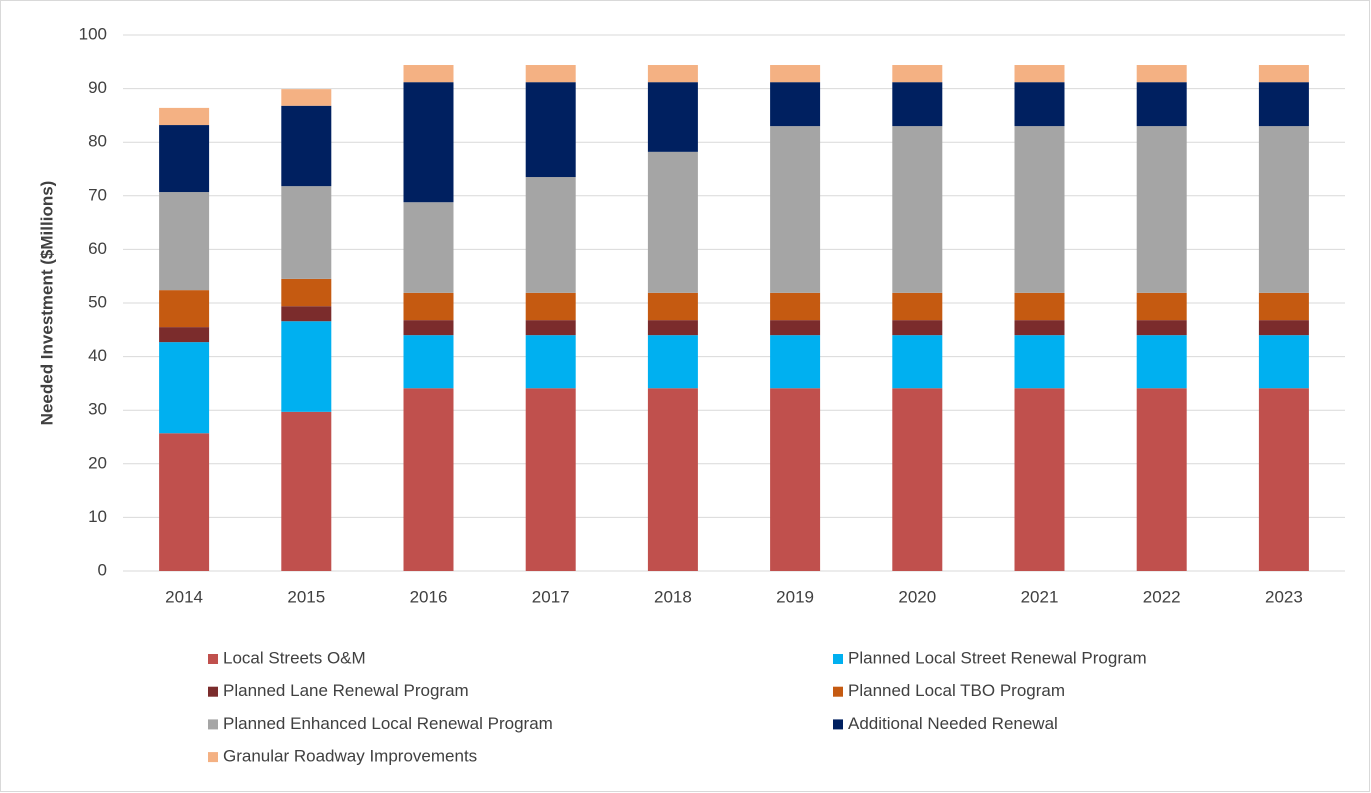 This screenshot has height=793, width=1371. Describe the element at coordinates (997, 657) in the screenshot. I see `legend-label: Planned Local Street Renewal Program` at that location.